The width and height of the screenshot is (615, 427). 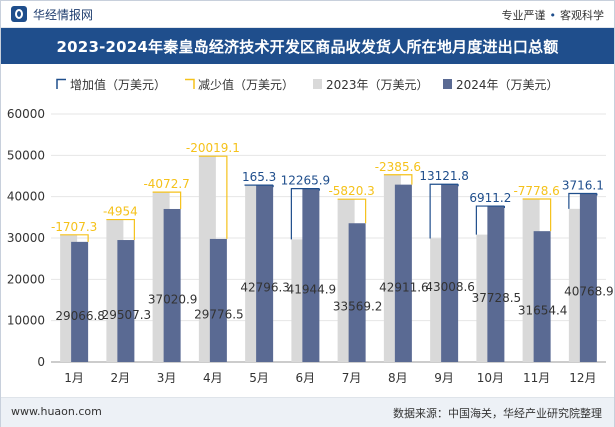 I want to click on value-label-2024: 40768.9, so click(x=589, y=292).